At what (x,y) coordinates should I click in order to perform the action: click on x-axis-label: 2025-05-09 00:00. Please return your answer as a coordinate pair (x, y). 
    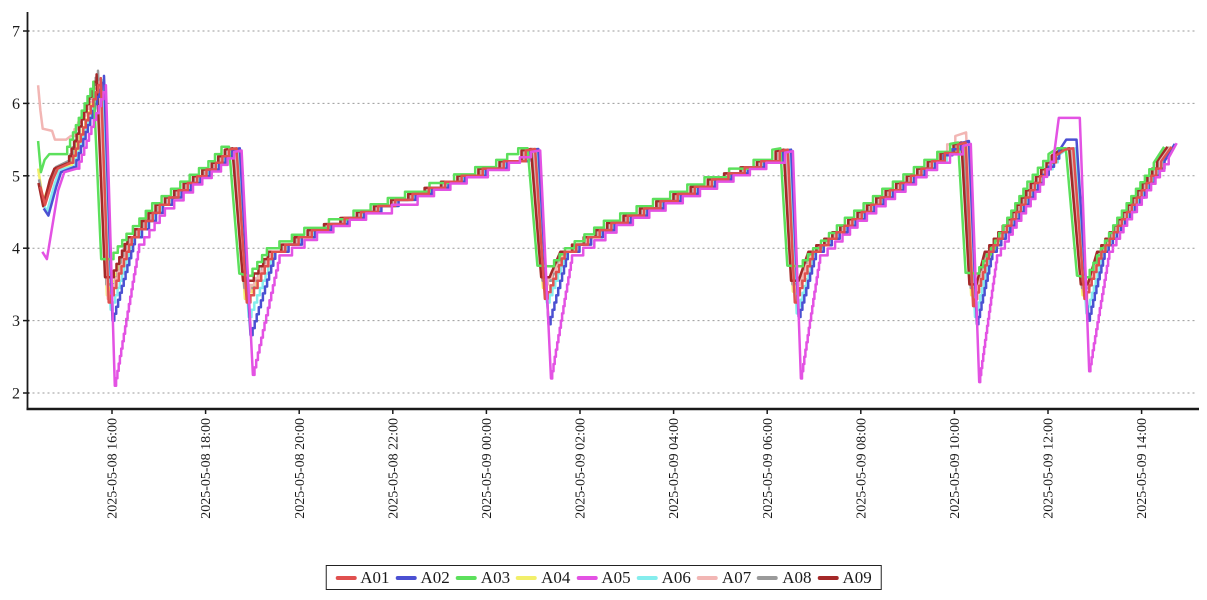
    Looking at the image, I should click on (487, 468).